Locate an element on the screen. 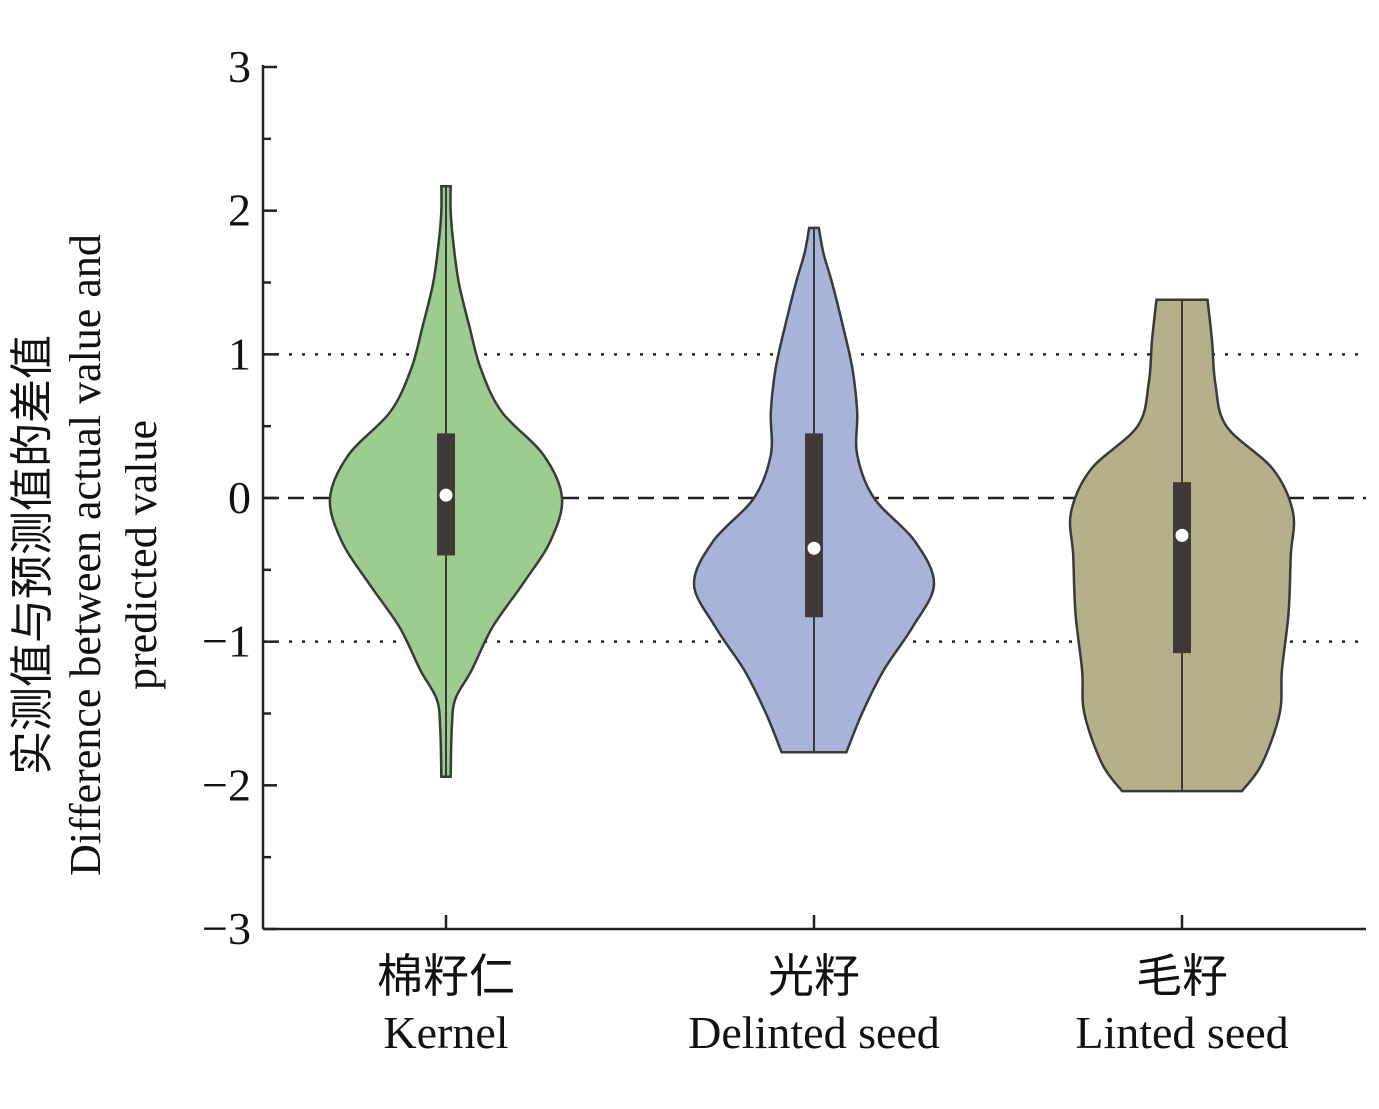  y-tick-label: −2 is located at coordinates (226, 784).